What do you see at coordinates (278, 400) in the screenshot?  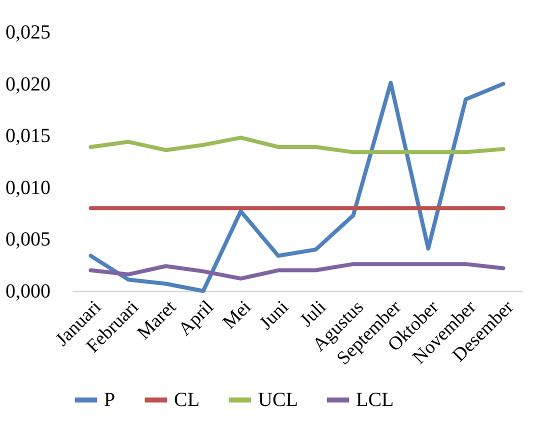 I see `legend-label: UCL` at bounding box center [278, 400].